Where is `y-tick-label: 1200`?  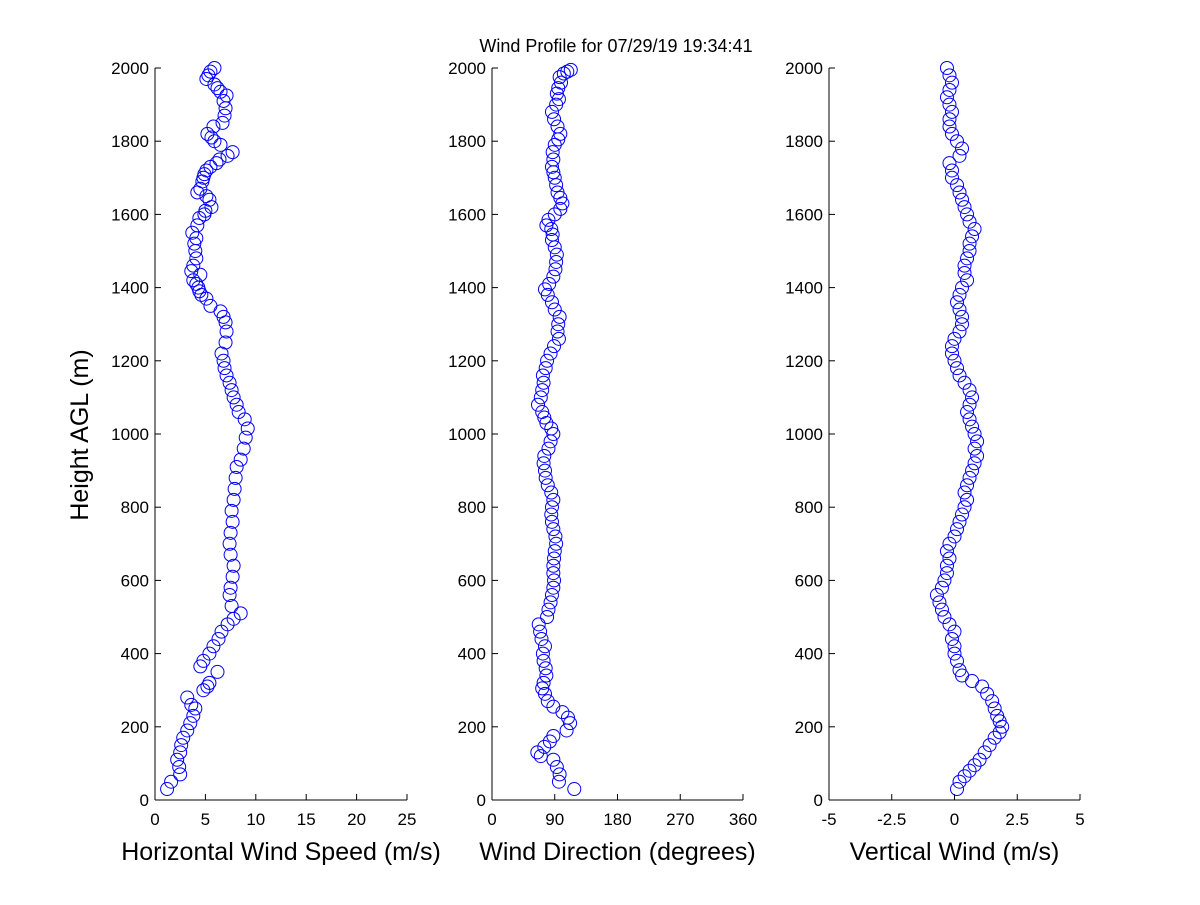 y-tick-label: 1200 is located at coordinates (467, 361).